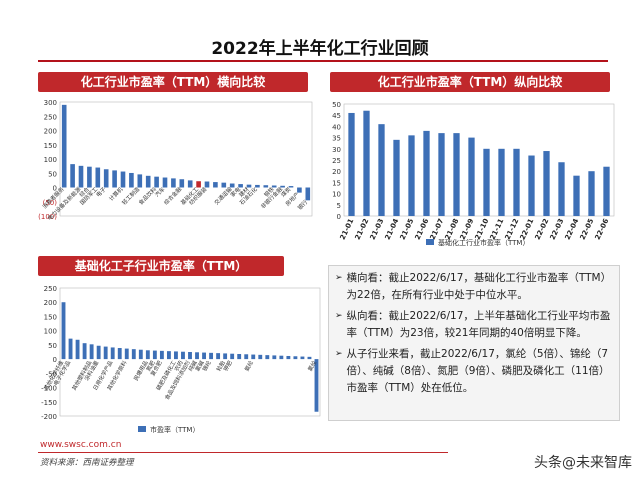 The height and width of the screenshot is (480, 640). What do you see at coordinates (336, 161) in the screenshot?
I see `y-tick-label: 25` at bounding box center [336, 161].